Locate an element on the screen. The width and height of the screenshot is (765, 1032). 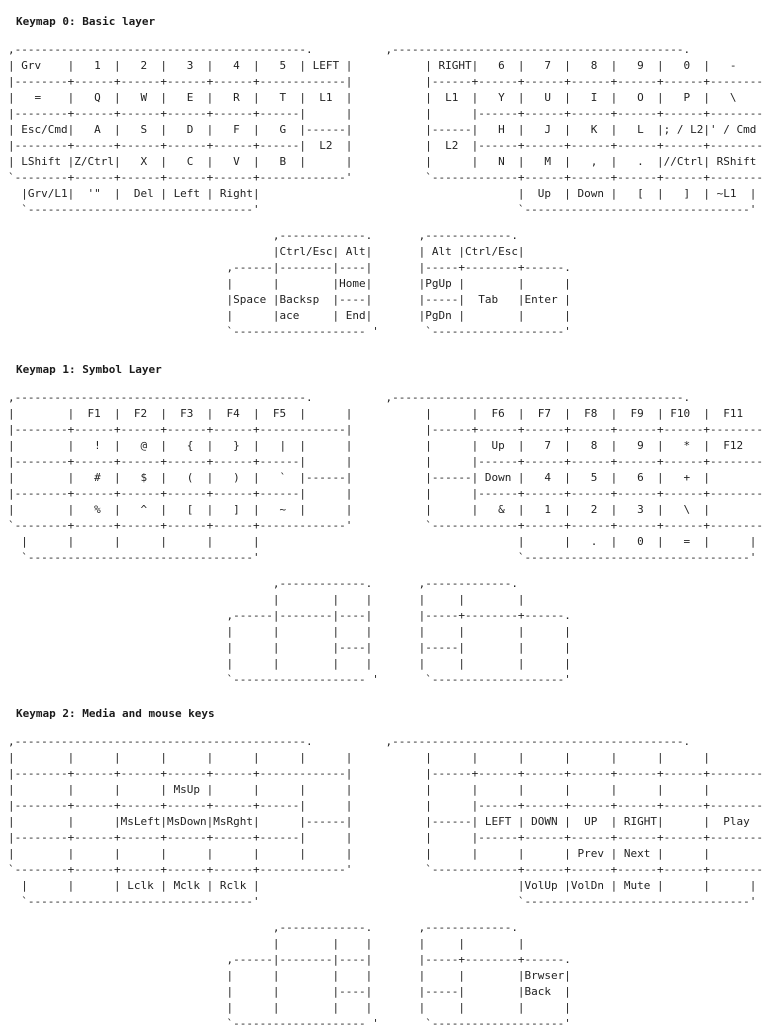
keymap-title-1: Keymap 1: Symbol Layer is located at coordinates (89, 369).